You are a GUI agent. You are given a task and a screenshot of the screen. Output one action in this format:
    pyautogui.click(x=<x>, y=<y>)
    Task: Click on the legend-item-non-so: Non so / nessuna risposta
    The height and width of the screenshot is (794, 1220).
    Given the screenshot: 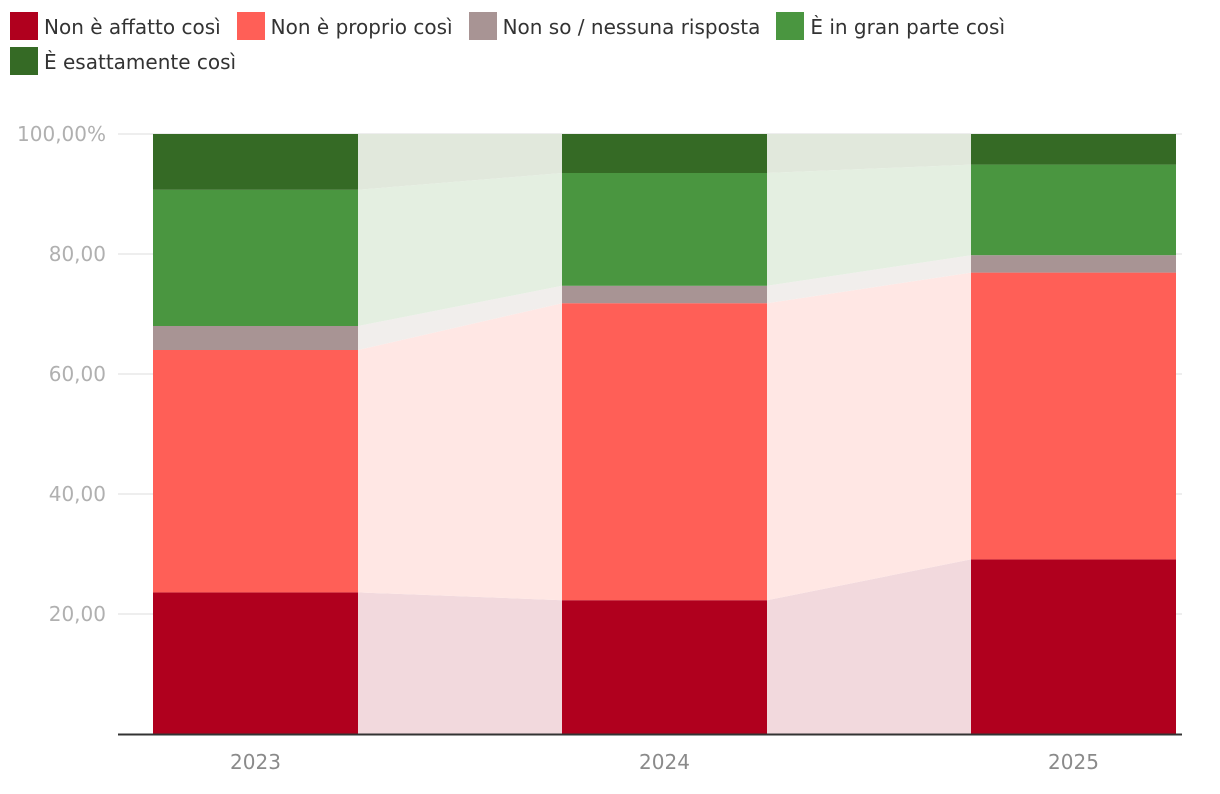 What is the action you would take?
    pyautogui.click(x=614, y=27)
    